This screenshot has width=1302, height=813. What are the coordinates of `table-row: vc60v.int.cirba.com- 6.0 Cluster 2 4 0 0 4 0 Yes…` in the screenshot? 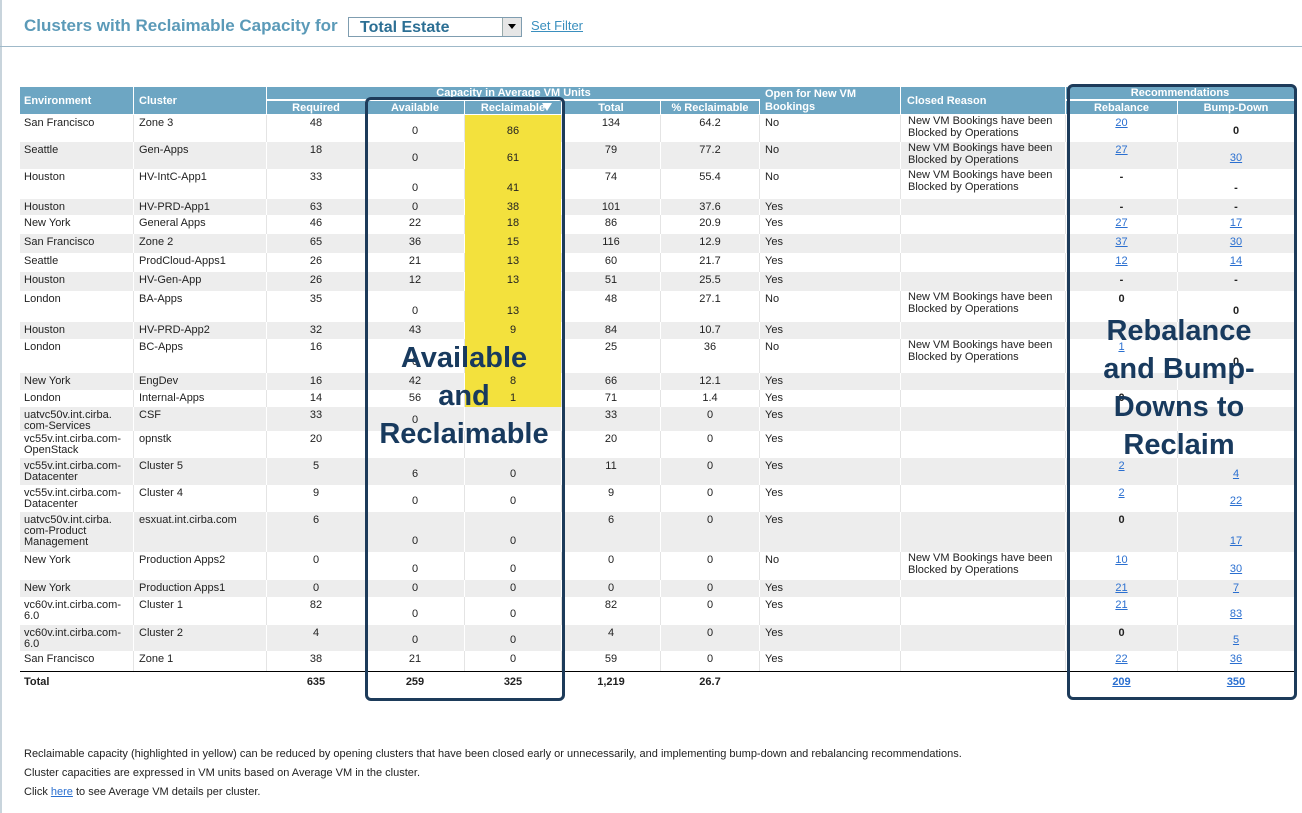 It's located at (657, 638).